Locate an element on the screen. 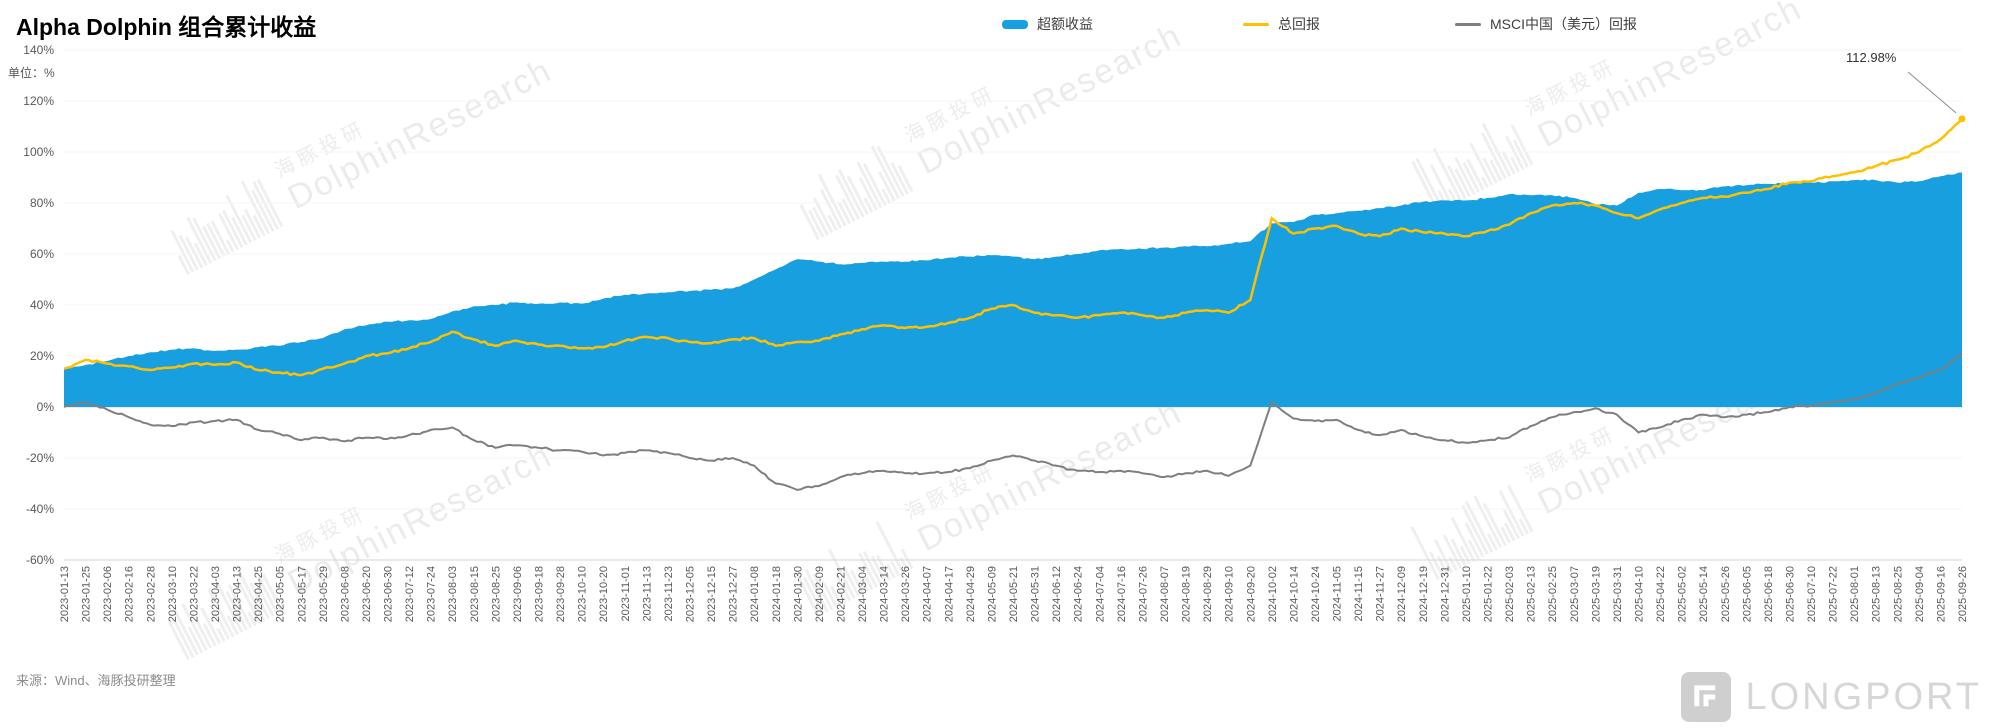 The height and width of the screenshot is (728, 1996). longport-logo-icon is located at coordinates (1706, 697).